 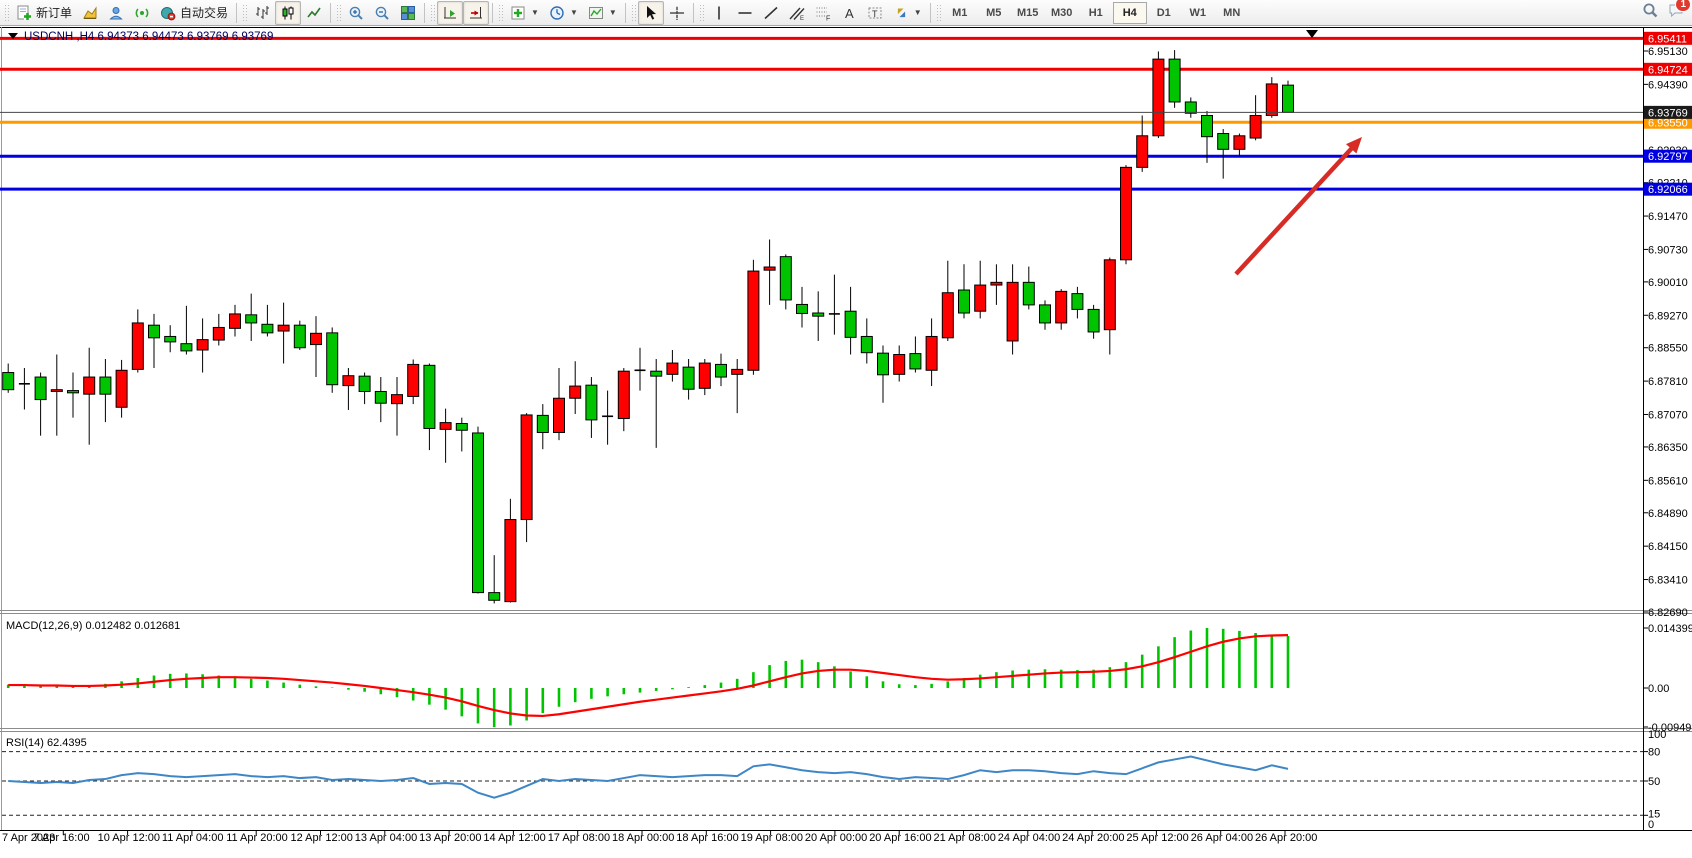 I want to click on candlestick-icon, so click(x=288, y=12).